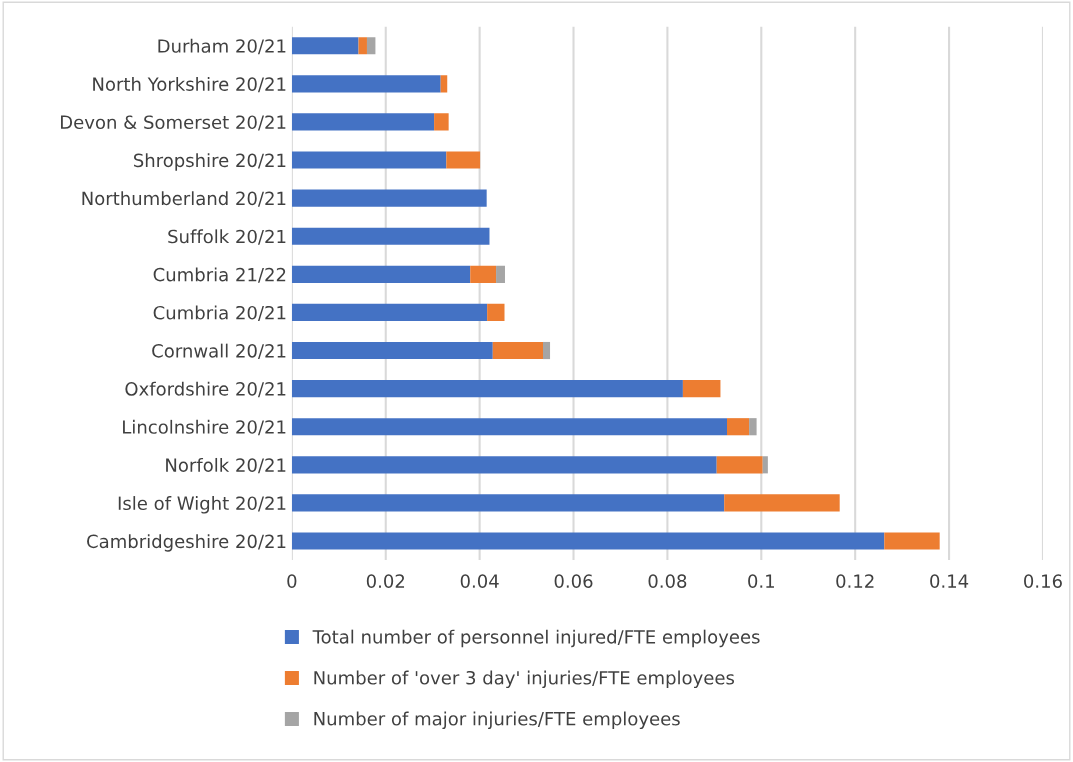  Describe the element at coordinates (186, 543) in the screenshot. I see `y-tick-label: Cambridgeshire 20/21` at that location.